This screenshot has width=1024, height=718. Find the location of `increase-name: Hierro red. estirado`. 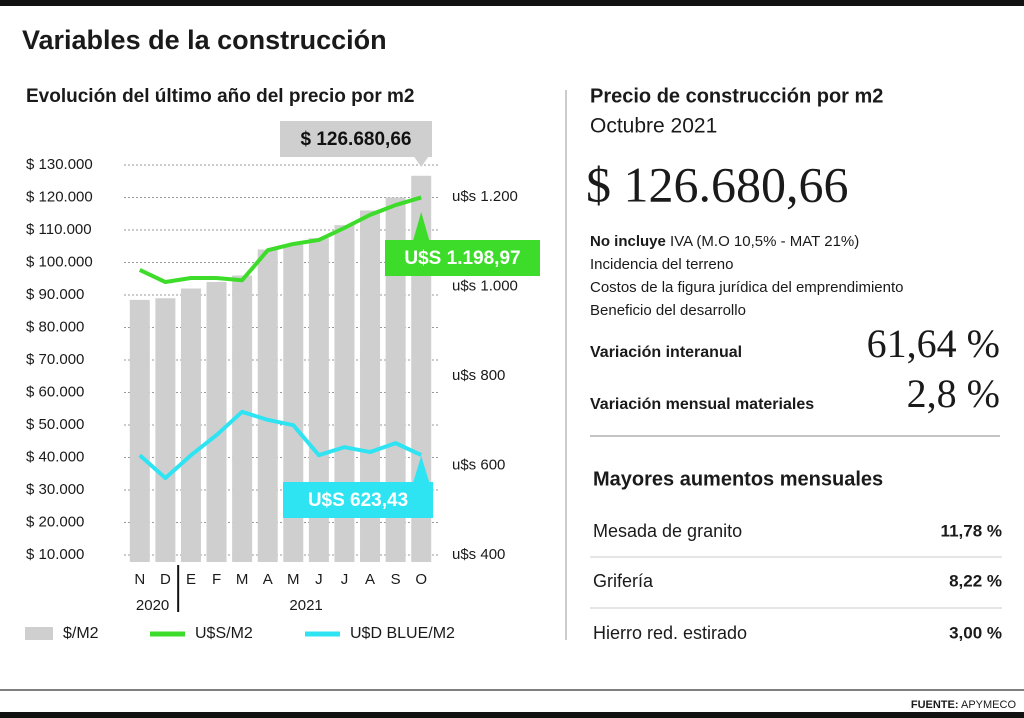

increase-name: Hierro red. estirado is located at coordinates (670, 633).